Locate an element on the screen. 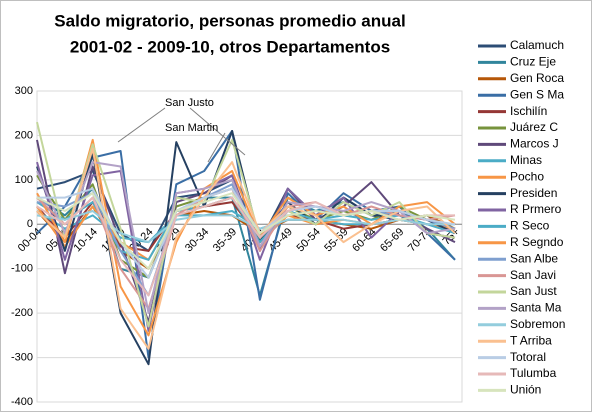  legend-label: Presiden is located at coordinates (533, 193).